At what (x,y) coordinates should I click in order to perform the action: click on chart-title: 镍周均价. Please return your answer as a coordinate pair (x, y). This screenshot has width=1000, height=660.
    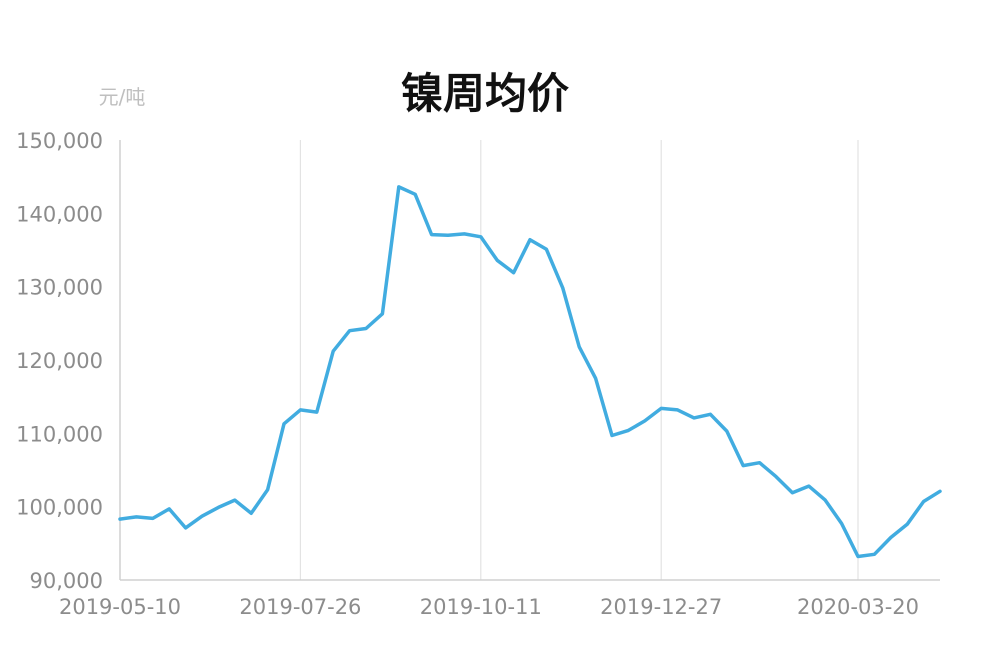
    Looking at the image, I should click on (485, 93).